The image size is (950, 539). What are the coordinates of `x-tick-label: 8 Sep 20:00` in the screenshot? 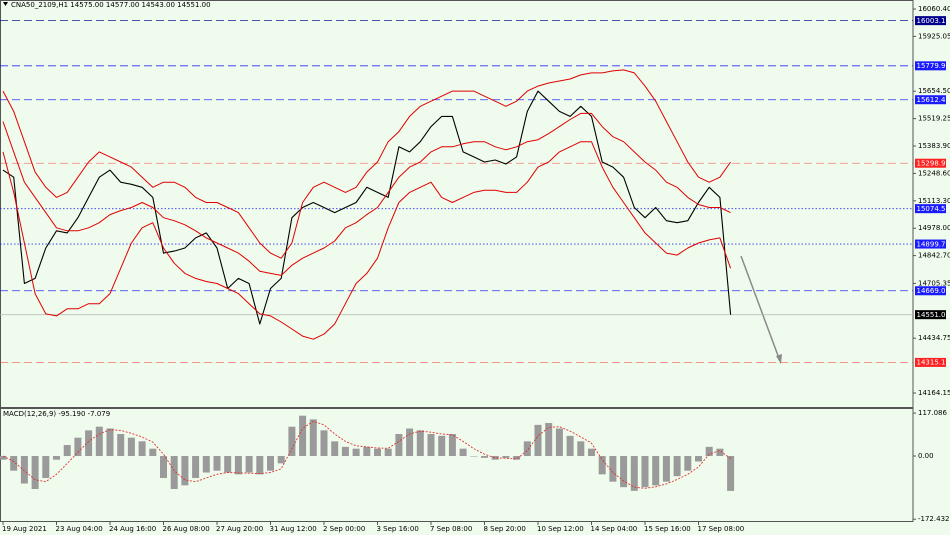 It's located at (505, 529).